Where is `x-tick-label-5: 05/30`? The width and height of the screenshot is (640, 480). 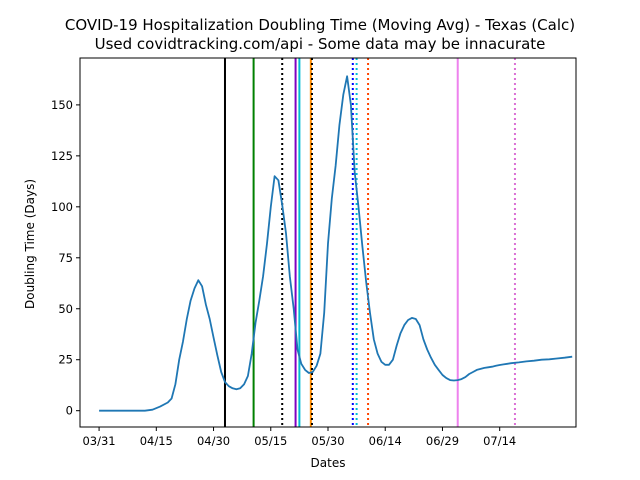 x-tick-label-5: 05/30 is located at coordinates (327, 441).